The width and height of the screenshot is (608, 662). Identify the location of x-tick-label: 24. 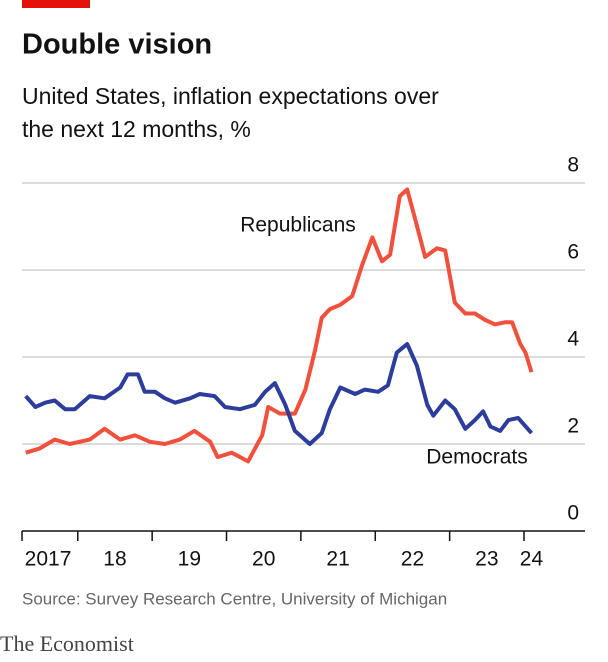
(532, 559).